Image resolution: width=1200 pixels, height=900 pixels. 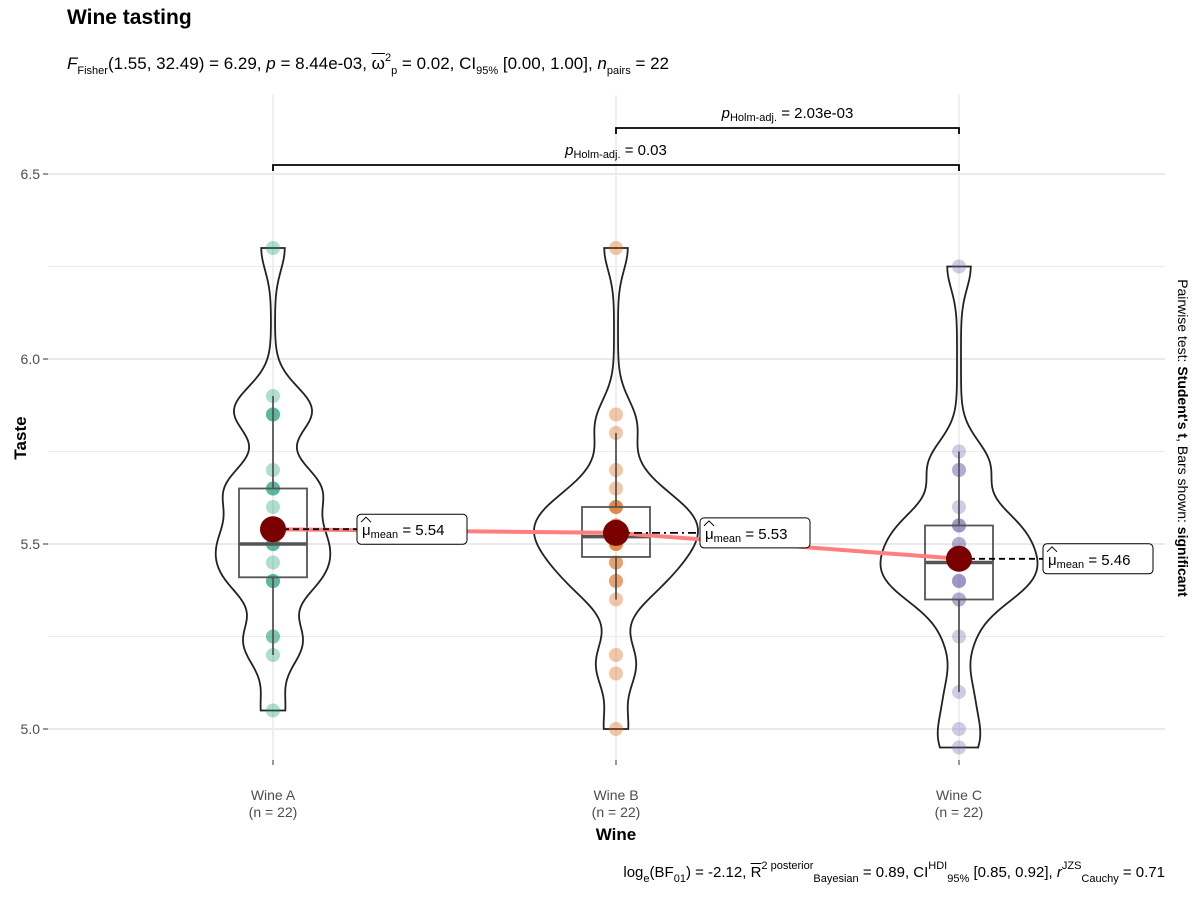 What do you see at coordinates (787, 114) in the screenshot?
I see `significance-label: pHolm-adj. = 2.03e-03` at bounding box center [787, 114].